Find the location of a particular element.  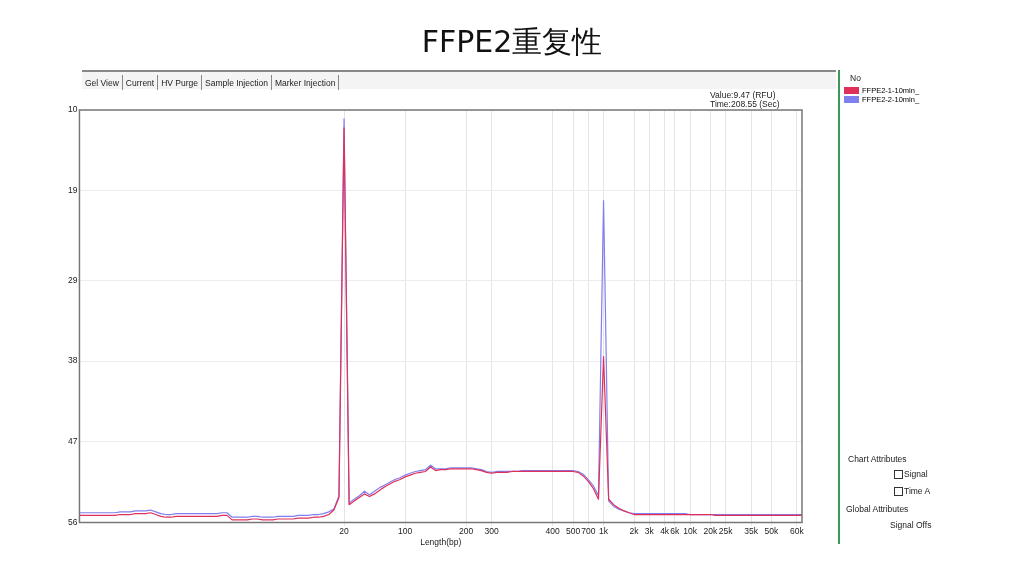

x-axis-title: Length(bp) is located at coordinates (441, 542).